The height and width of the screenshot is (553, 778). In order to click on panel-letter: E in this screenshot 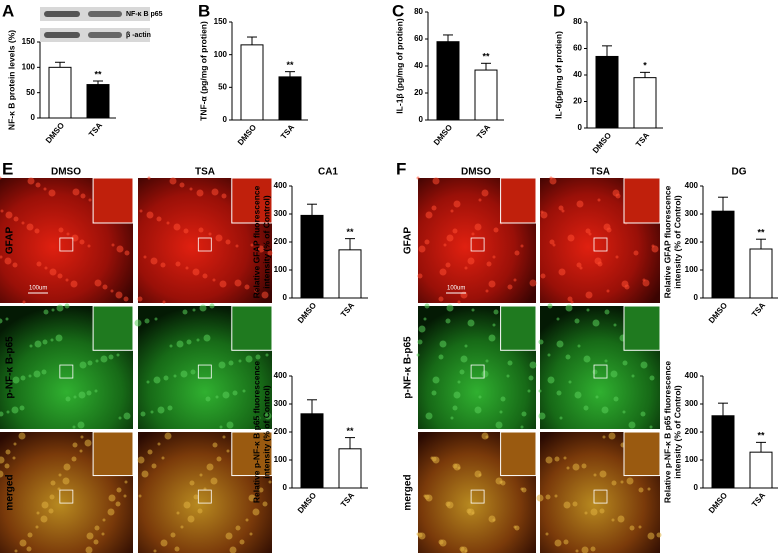, I will do `click(7, 168)`.